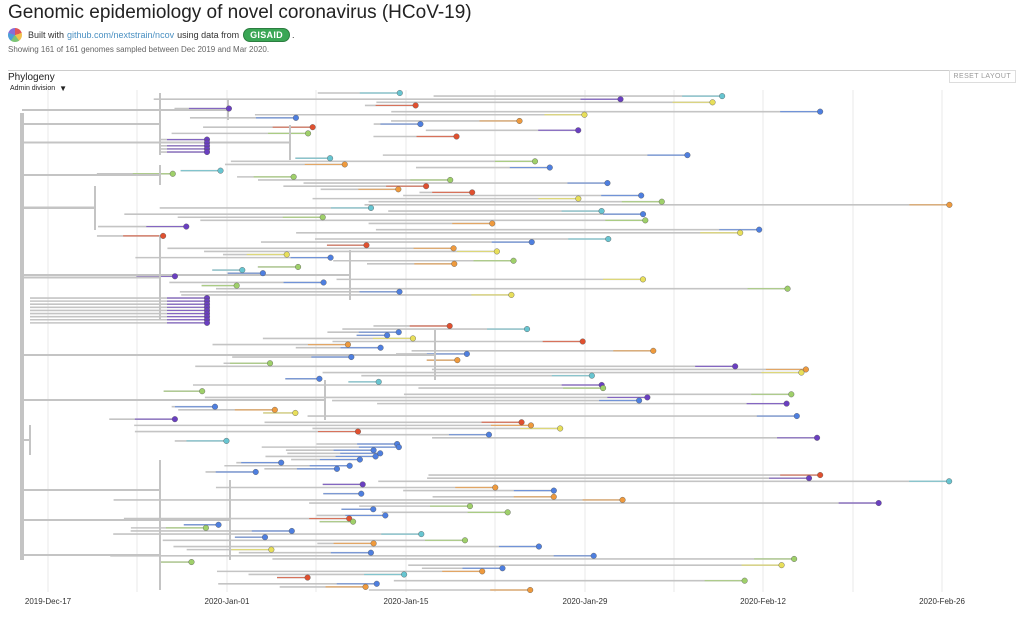 The height and width of the screenshot is (617, 1024). I want to click on using-data-from-text: using data from, so click(208, 35).